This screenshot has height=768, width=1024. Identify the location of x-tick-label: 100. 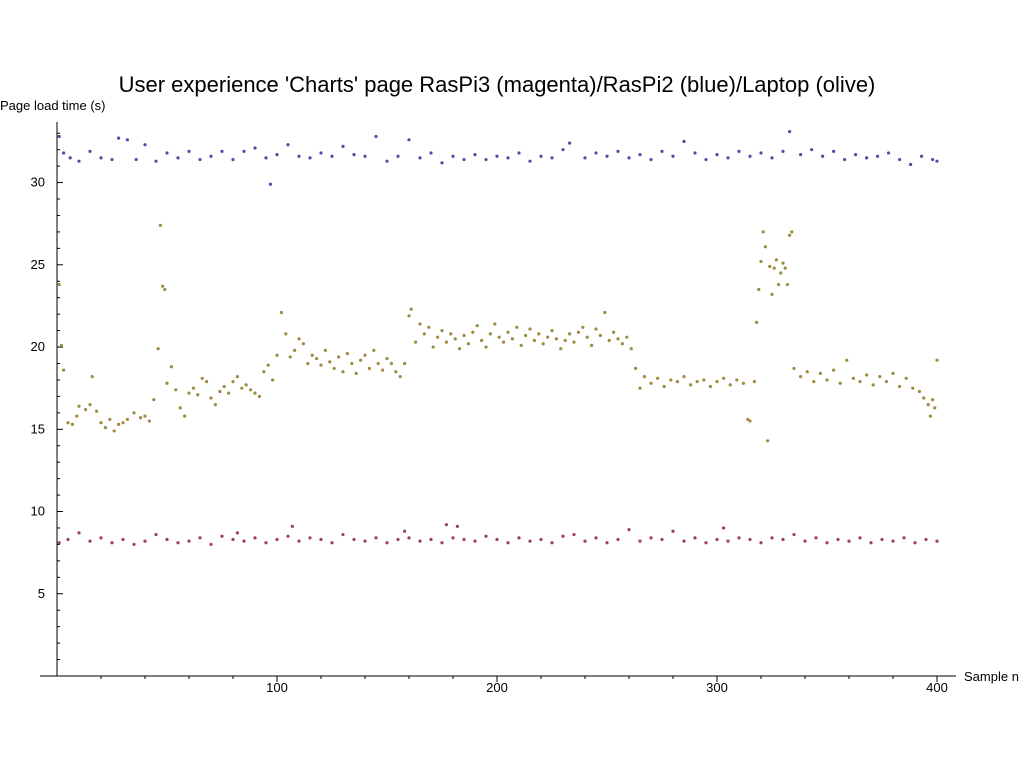
(277, 687).